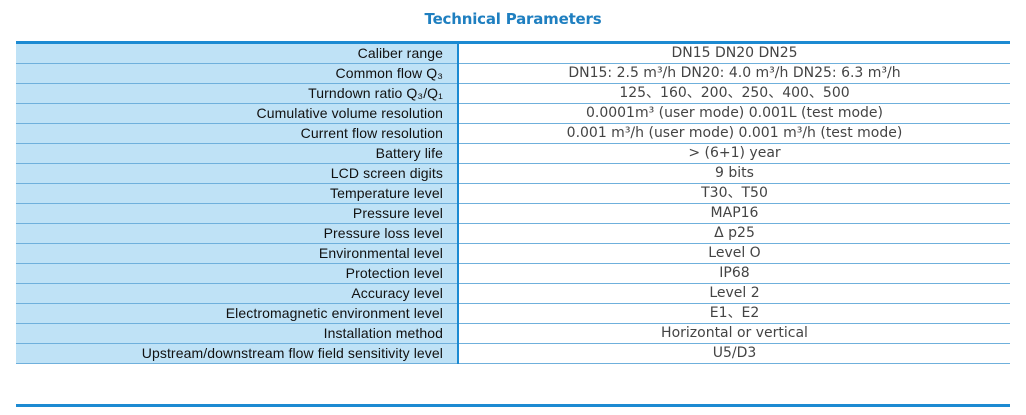 This screenshot has height=415, width=1026. I want to click on parameter-label: Pressure level, so click(237, 213).